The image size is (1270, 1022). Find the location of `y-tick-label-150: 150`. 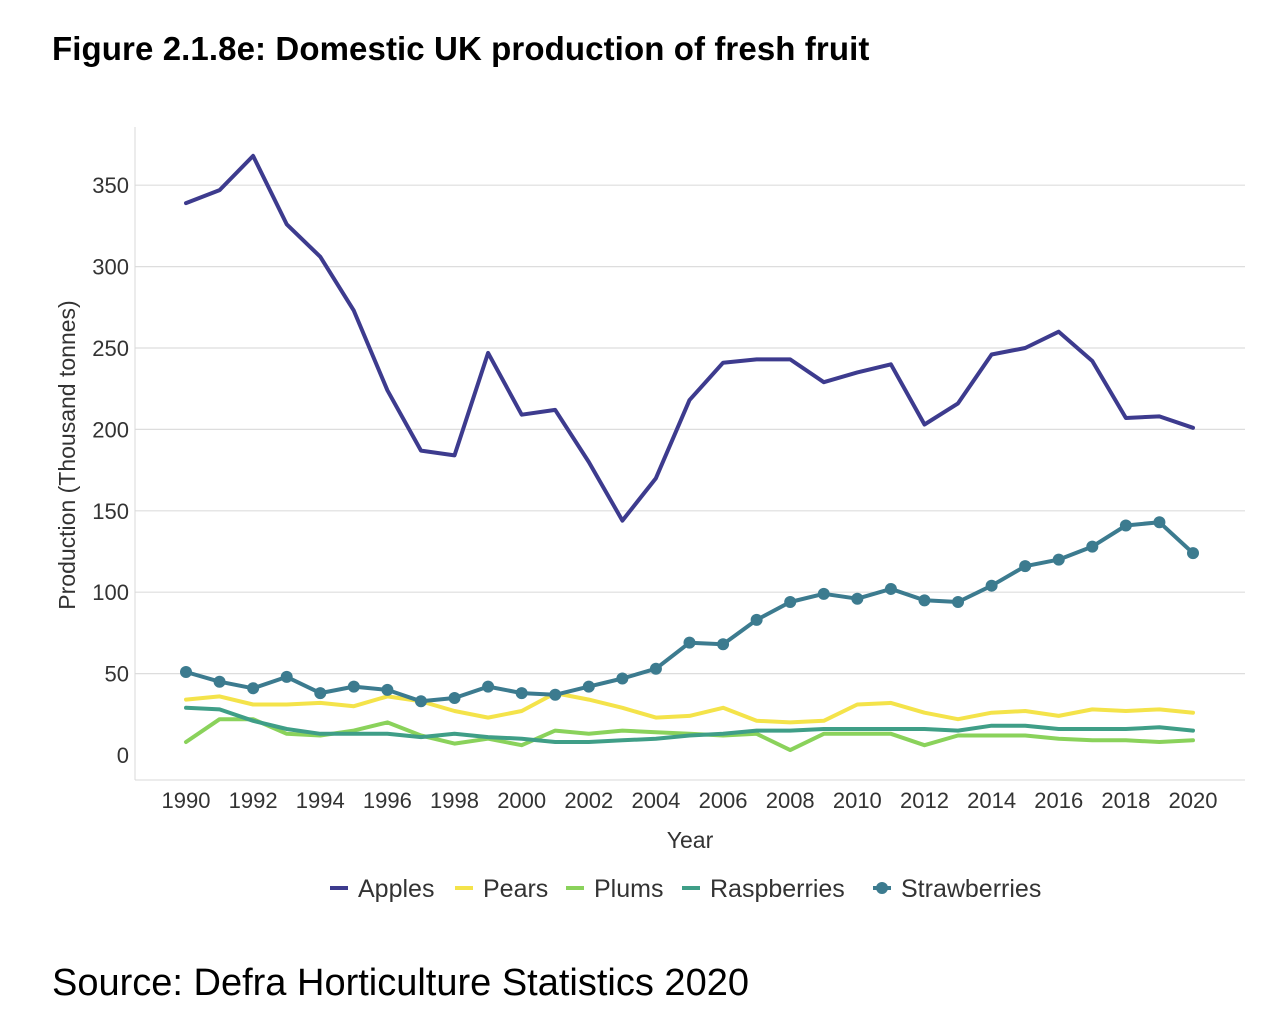

y-tick-label-150: 150 is located at coordinates (110, 511).